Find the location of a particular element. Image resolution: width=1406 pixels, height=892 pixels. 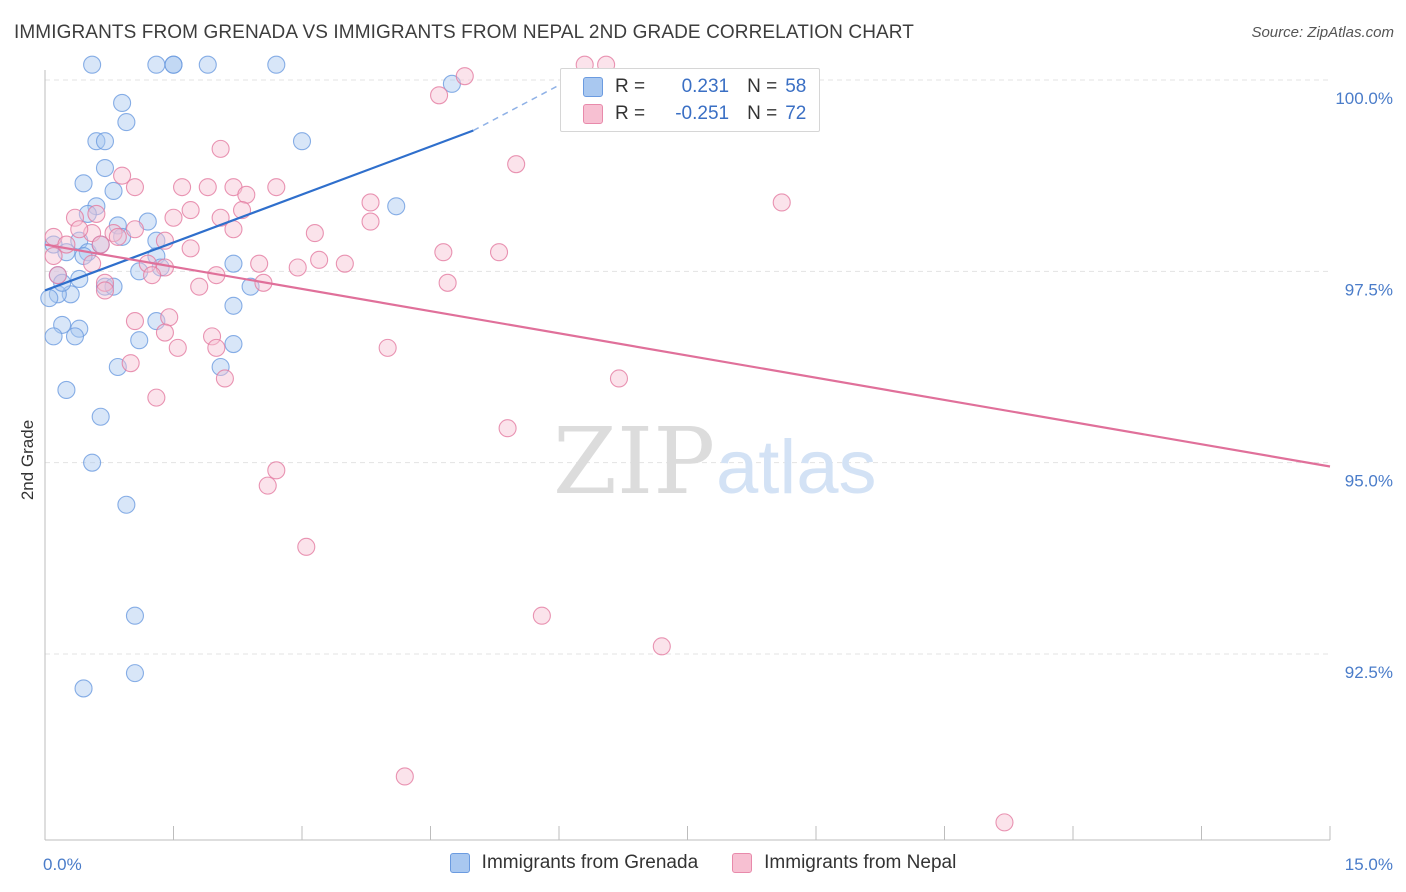

legend-item-grenada: Immigrants from Grenada is located at coordinates (574, 863).